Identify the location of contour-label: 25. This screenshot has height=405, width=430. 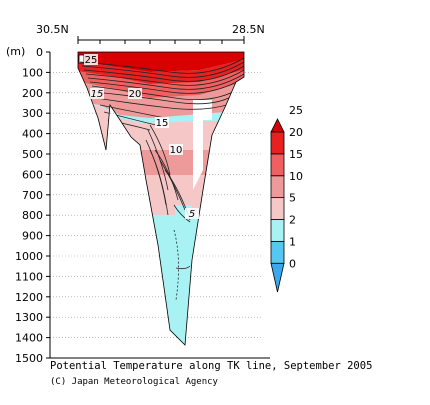
(91, 60).